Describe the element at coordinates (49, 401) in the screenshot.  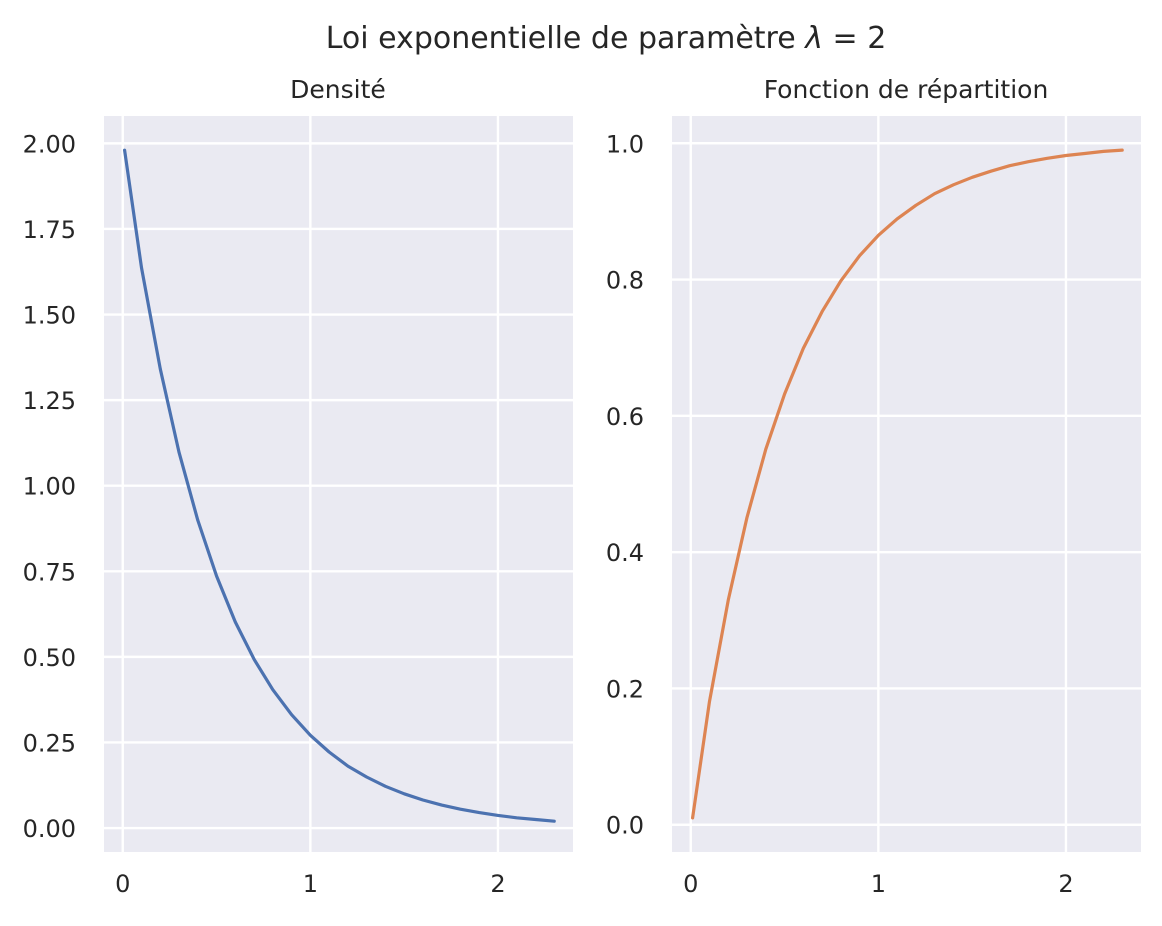
I see `density-y-tick-label: 1.25` at that location.